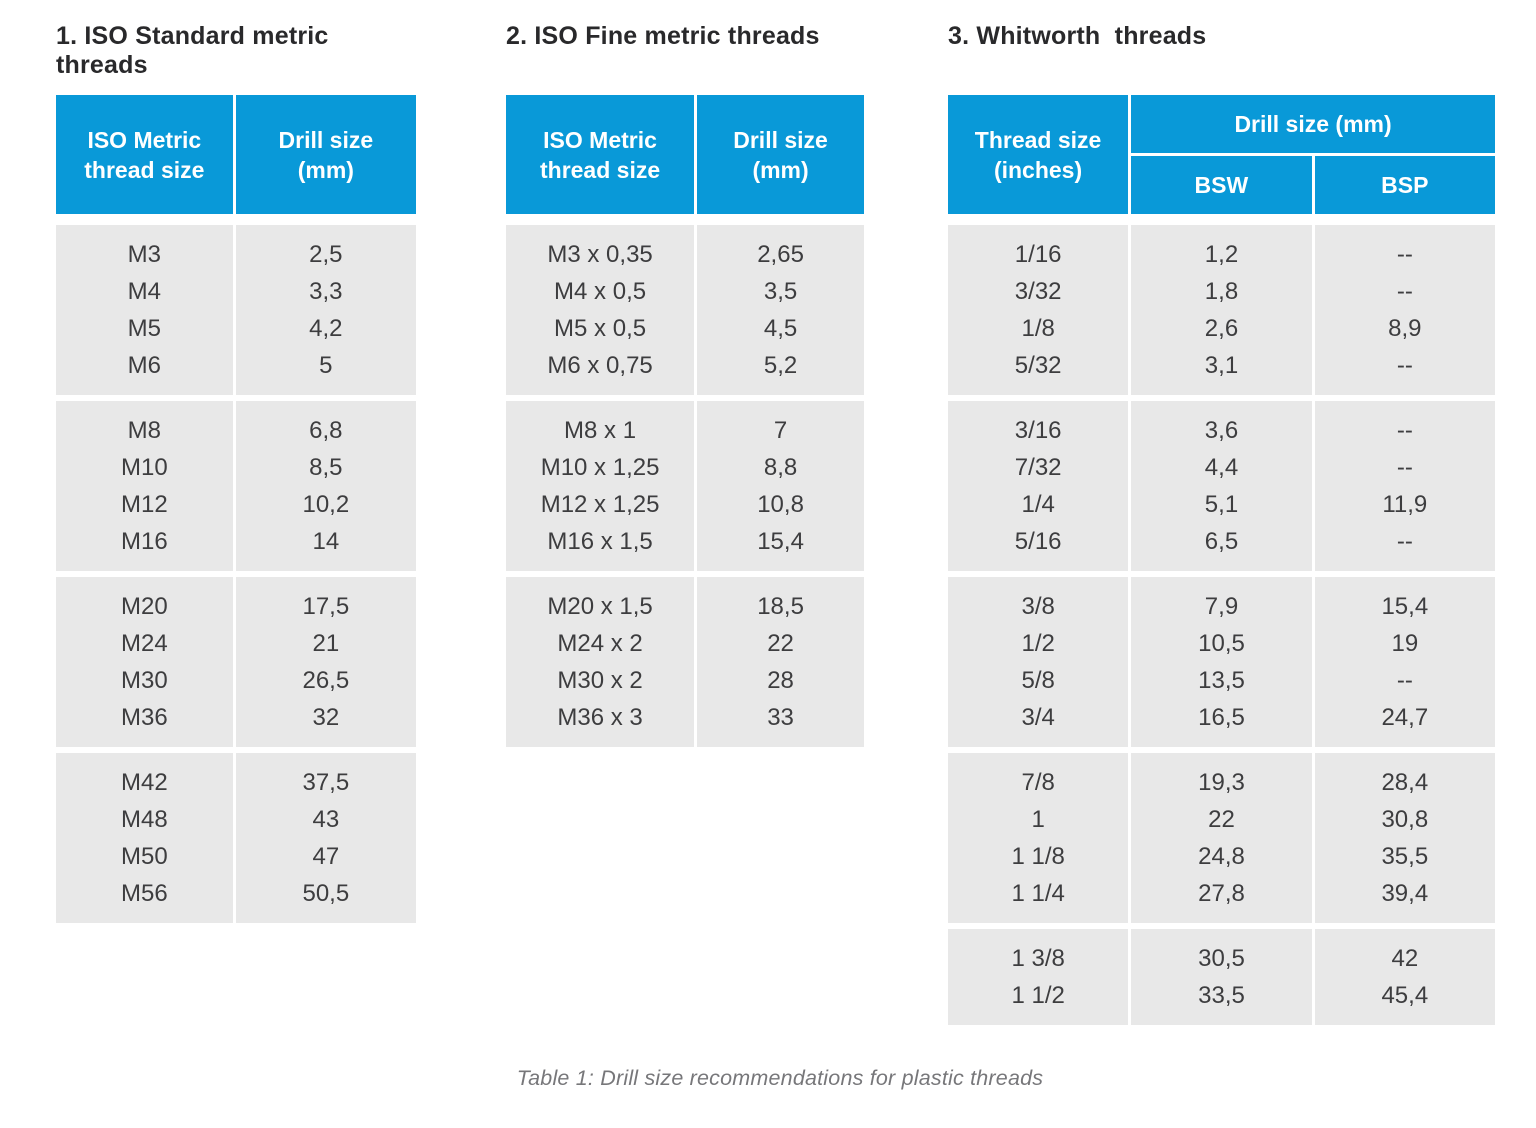 Image resolution: width=1536 pixels, height=1128 pixels. I want to click on column-cell-block: 15,4 19 -- 24,7, so click(1404, 662).